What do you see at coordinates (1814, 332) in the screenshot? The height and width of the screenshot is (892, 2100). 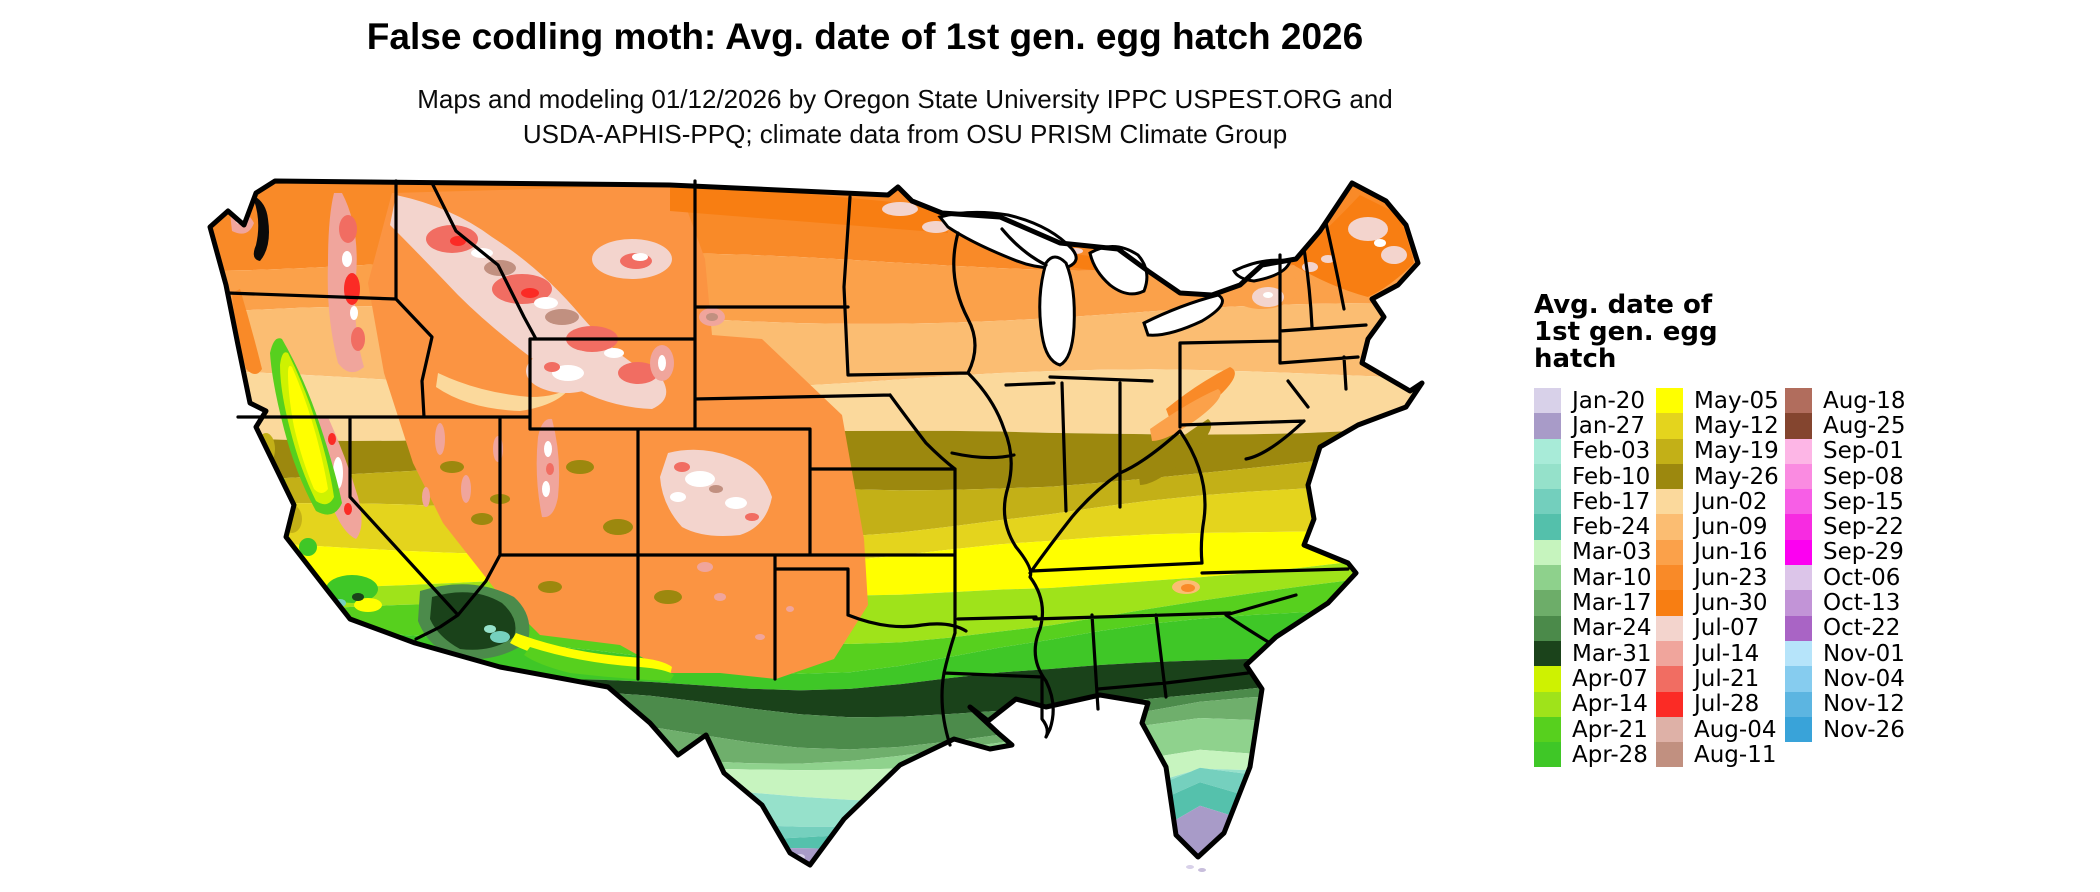 I see `legend-title: Avg. date of 1st gen. egg hatch` at bounding box center [1814, 332].